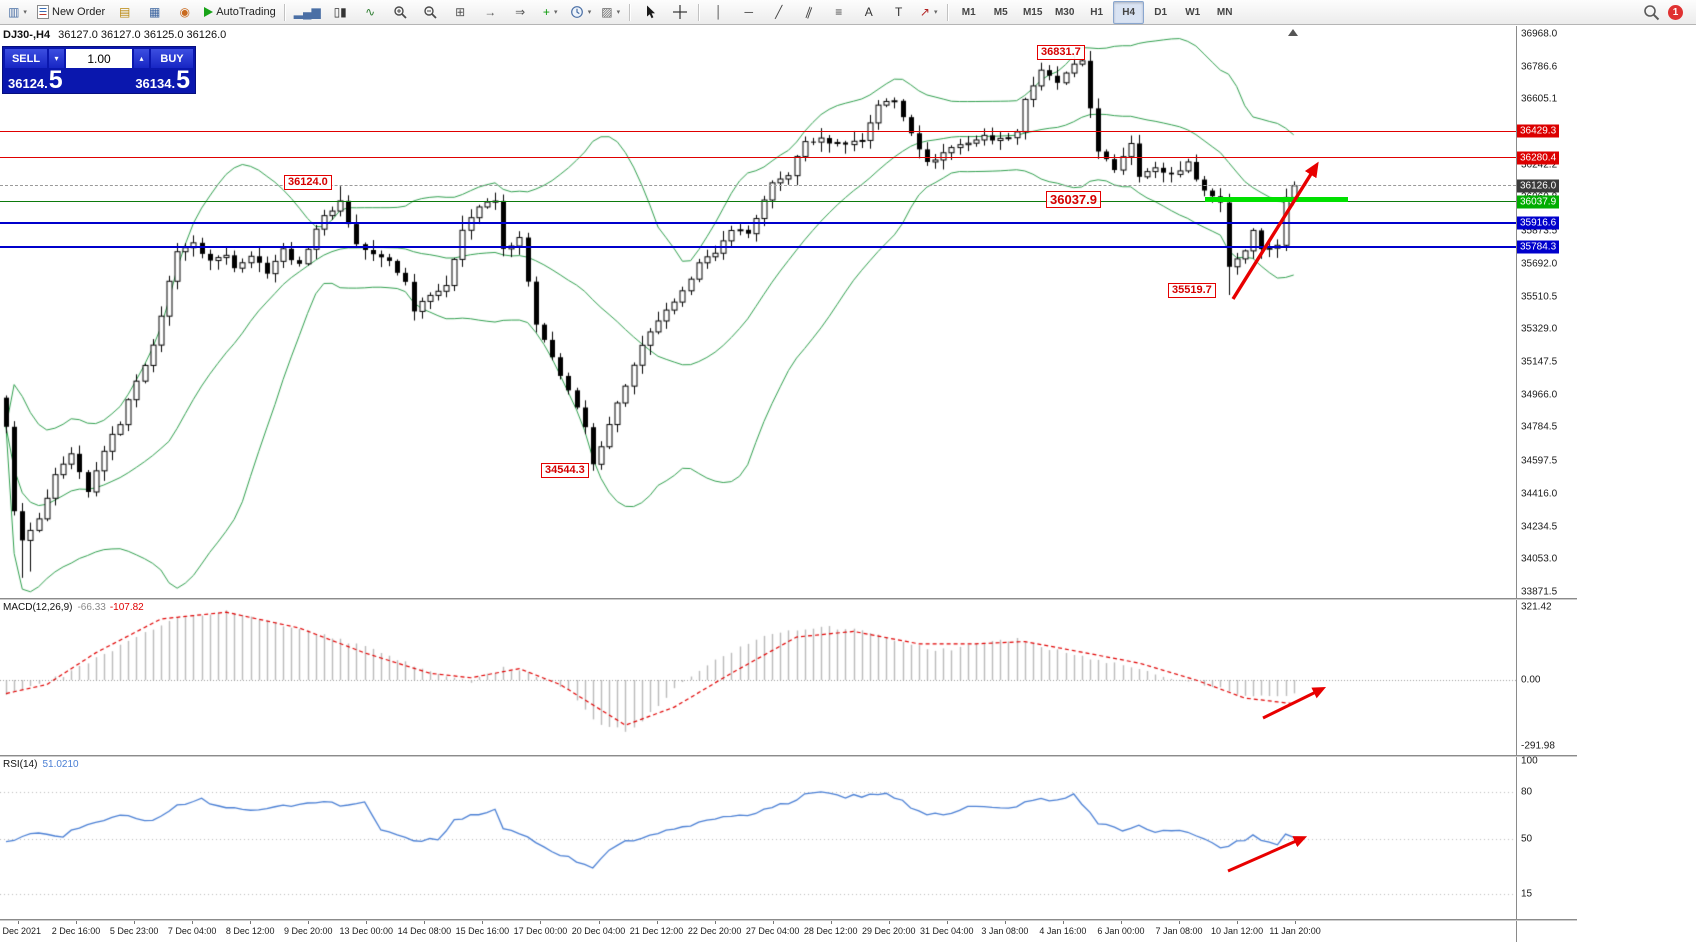 This screenshot has width=1696, height=942. What do you see at coordinates (788, 756) in the screenshot?
I see `panel-divider-rsi` at bounding box center [788, 756].